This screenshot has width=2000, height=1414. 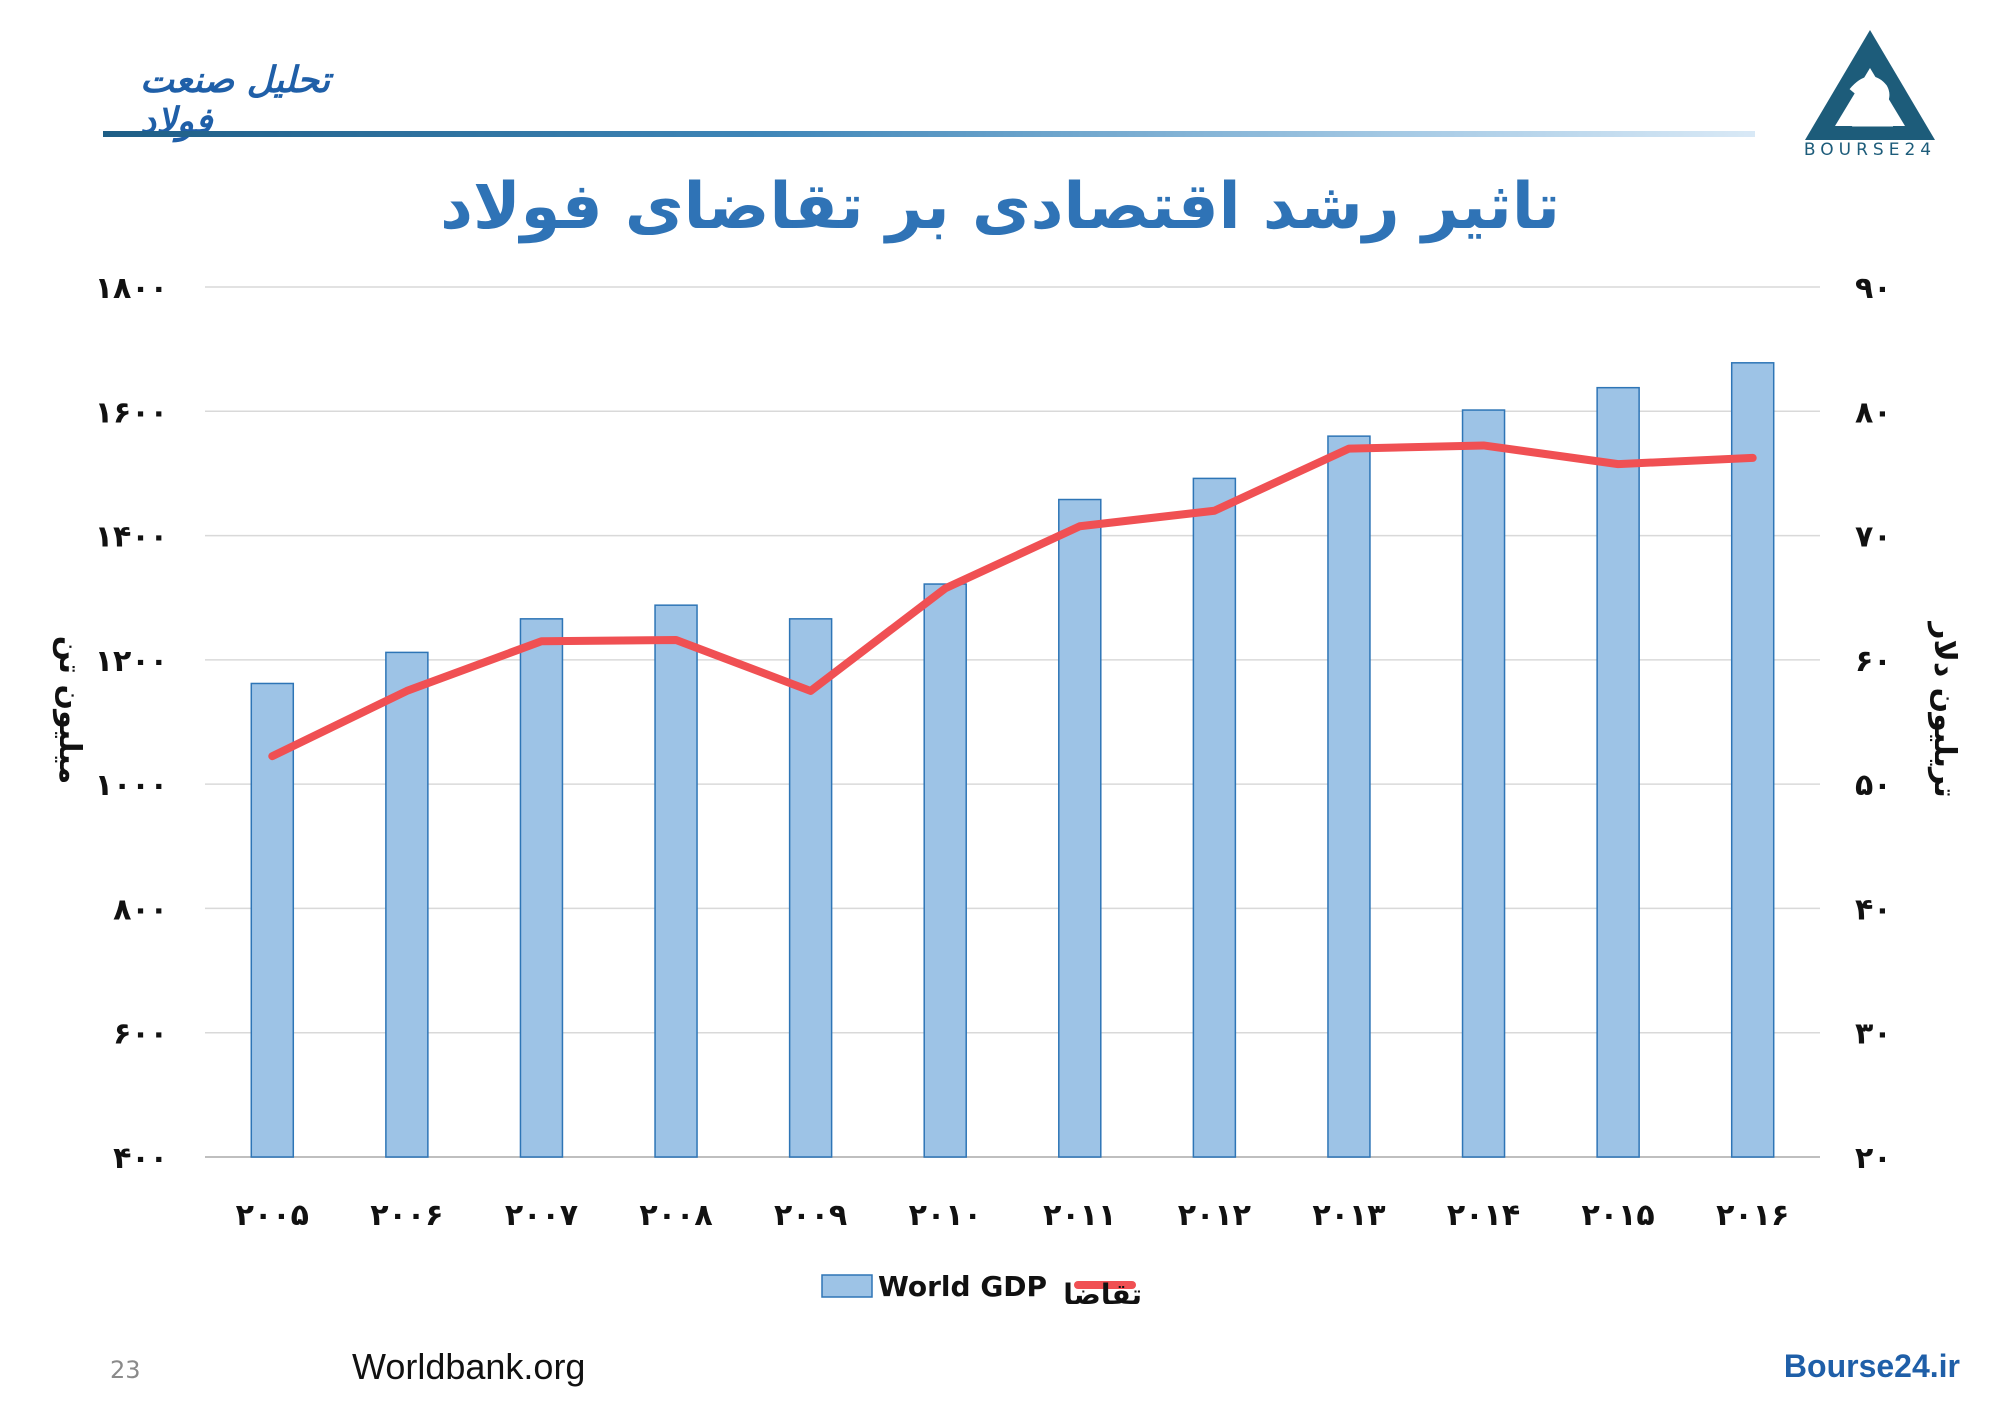 What do you see at coordinates (1079, 1215) in the screenshot?
I see `x-tick-label: ۲۰۱۱` at bounding box center [1079, 1215].